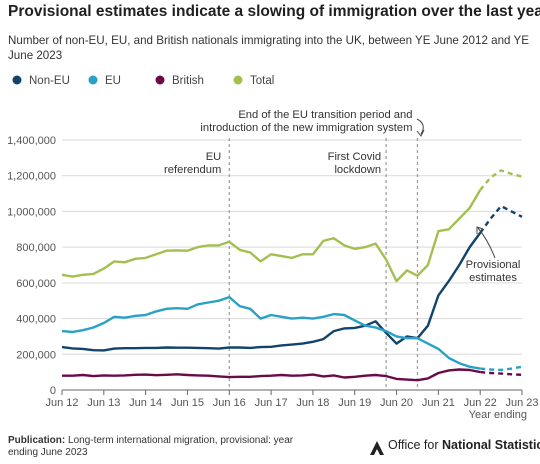 The image size is (540, 464). What do you see at coordinates (17, 80) in the screenshot?
I see `legend-marker-non-eu` at bounding box center [17, 80].